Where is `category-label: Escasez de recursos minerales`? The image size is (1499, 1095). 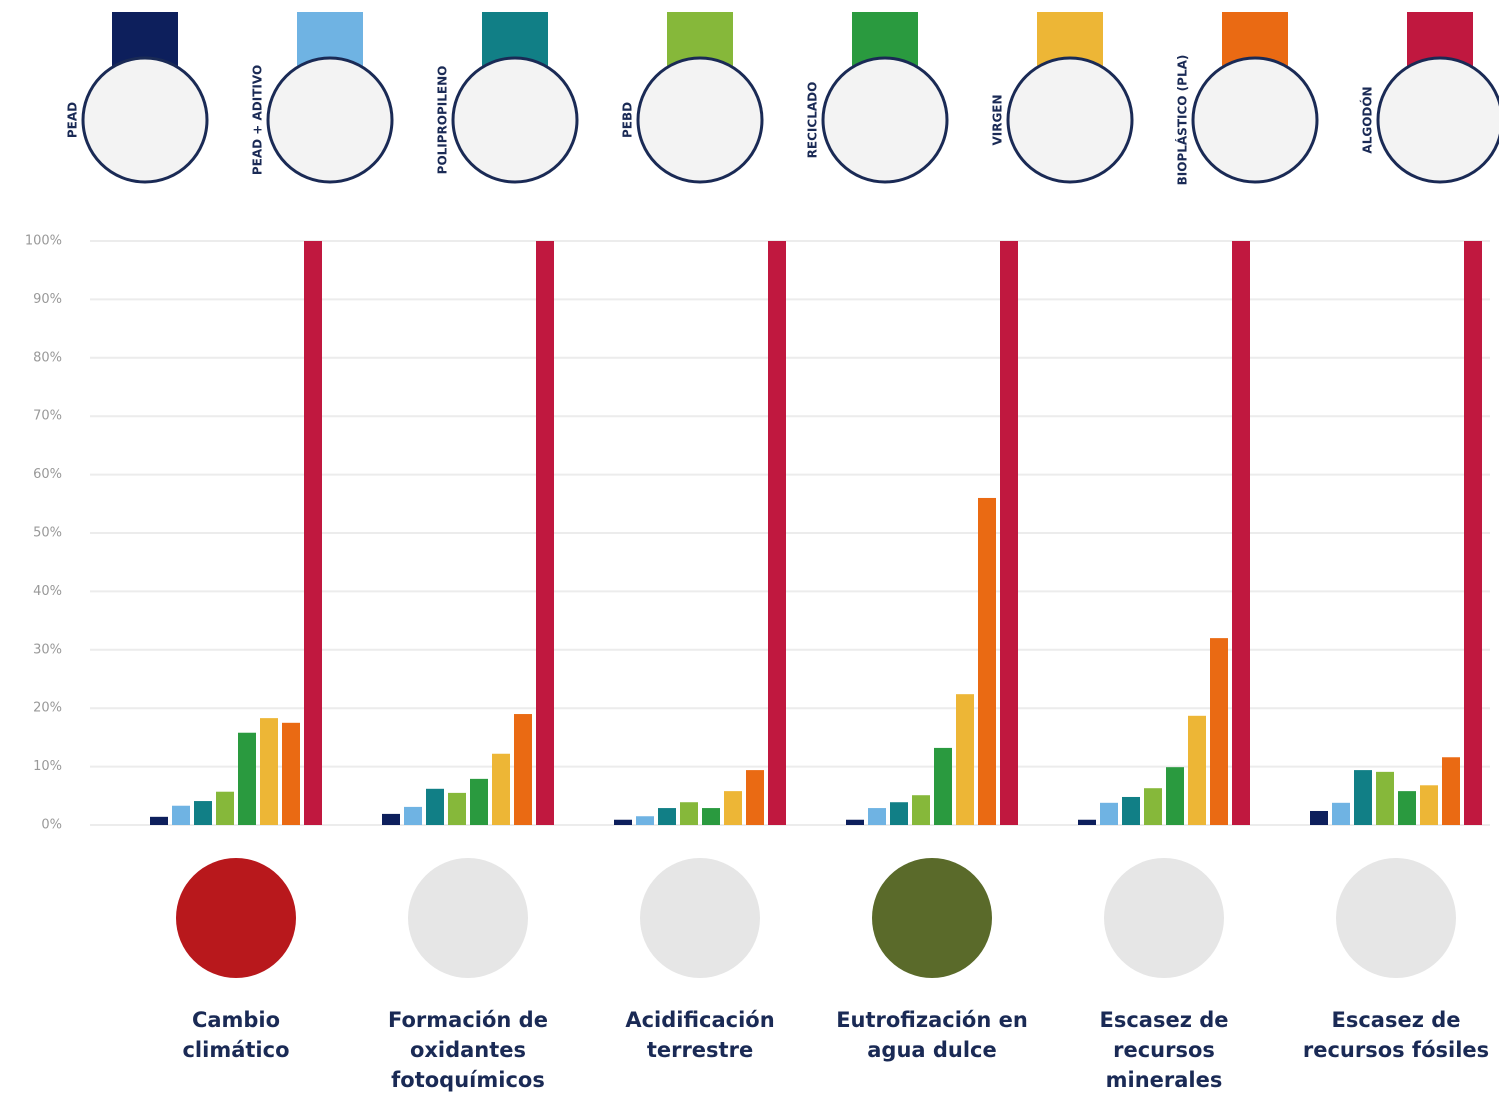
category-label: Escasez de recursos minerales is located at coordinates (1164, 1050).